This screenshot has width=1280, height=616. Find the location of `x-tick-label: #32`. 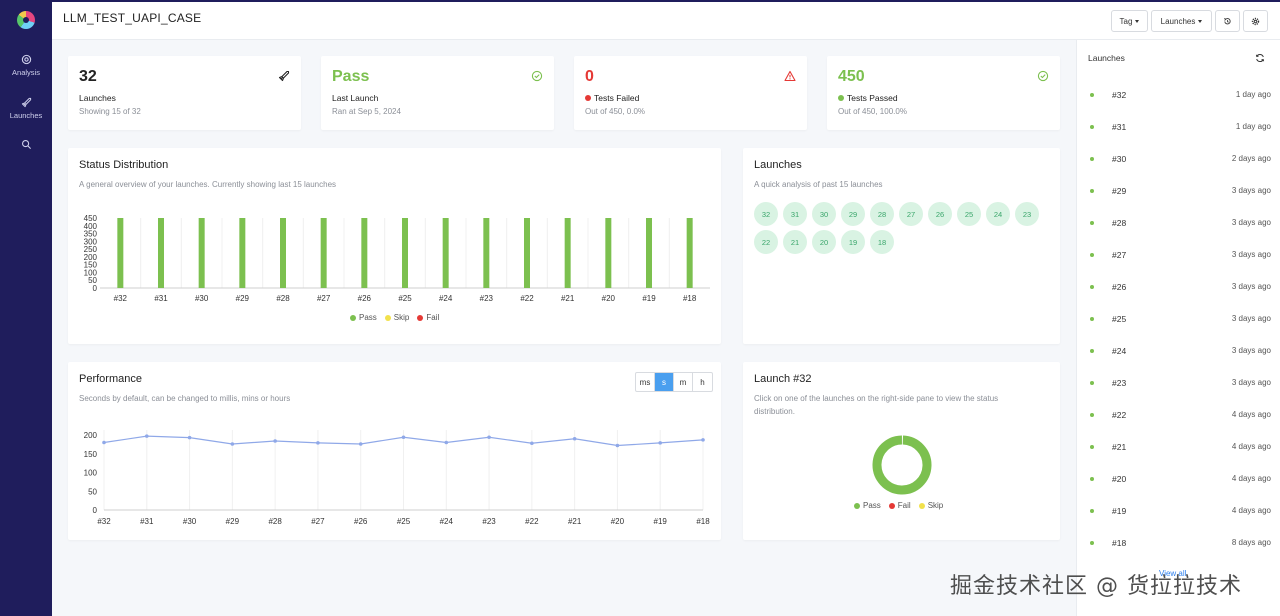

x-tick-label: #32 is located at coordinates (121, 298).